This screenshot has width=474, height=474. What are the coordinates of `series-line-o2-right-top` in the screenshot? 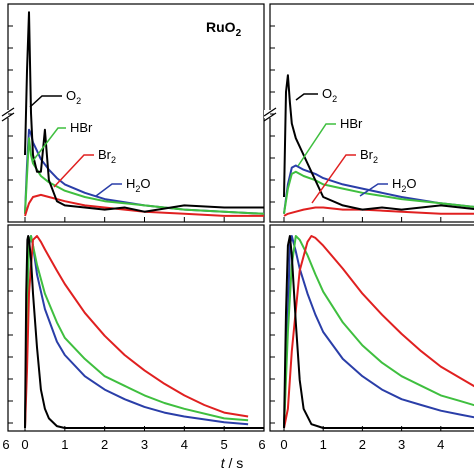 It's located at (378, 142).